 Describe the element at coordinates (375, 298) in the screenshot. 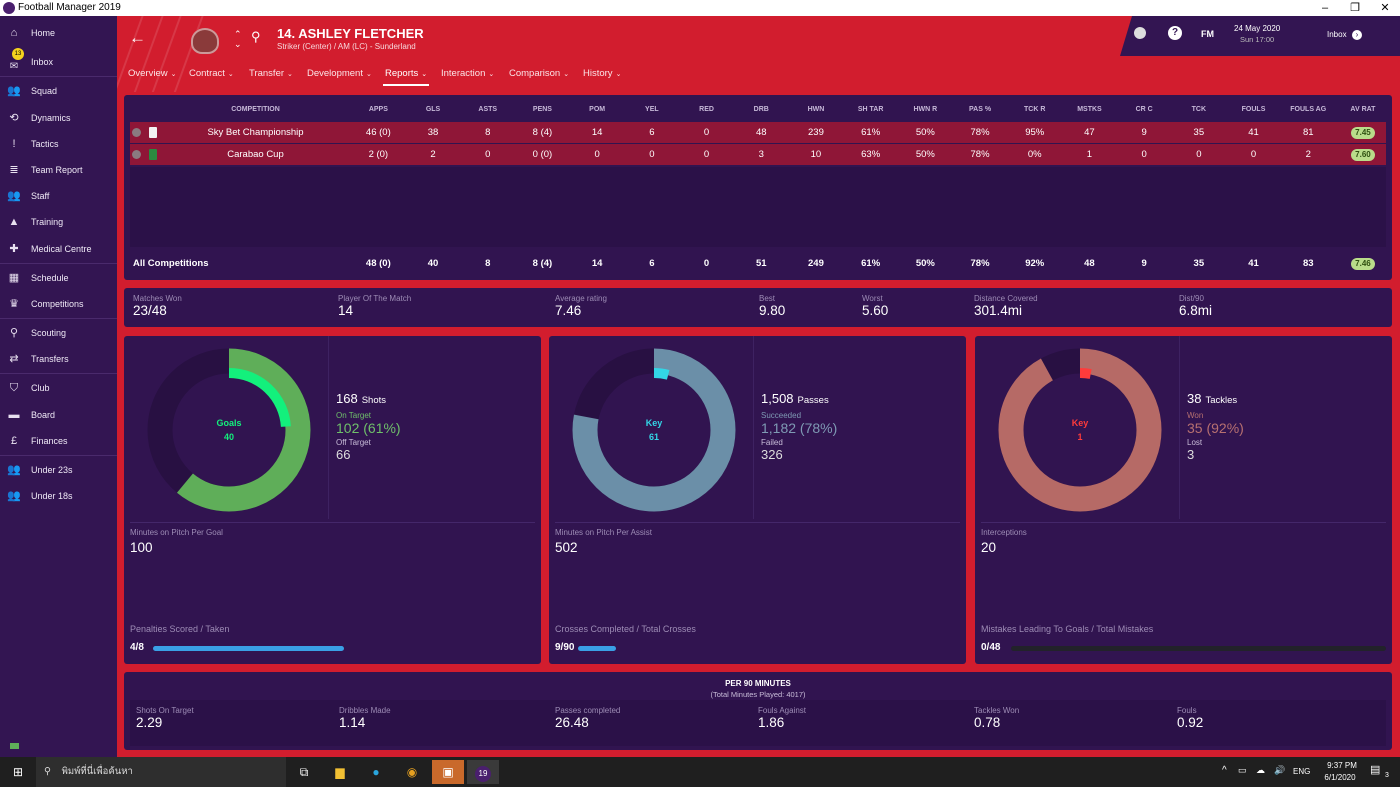

I see `stat-label: Player Of The Match` at that location.